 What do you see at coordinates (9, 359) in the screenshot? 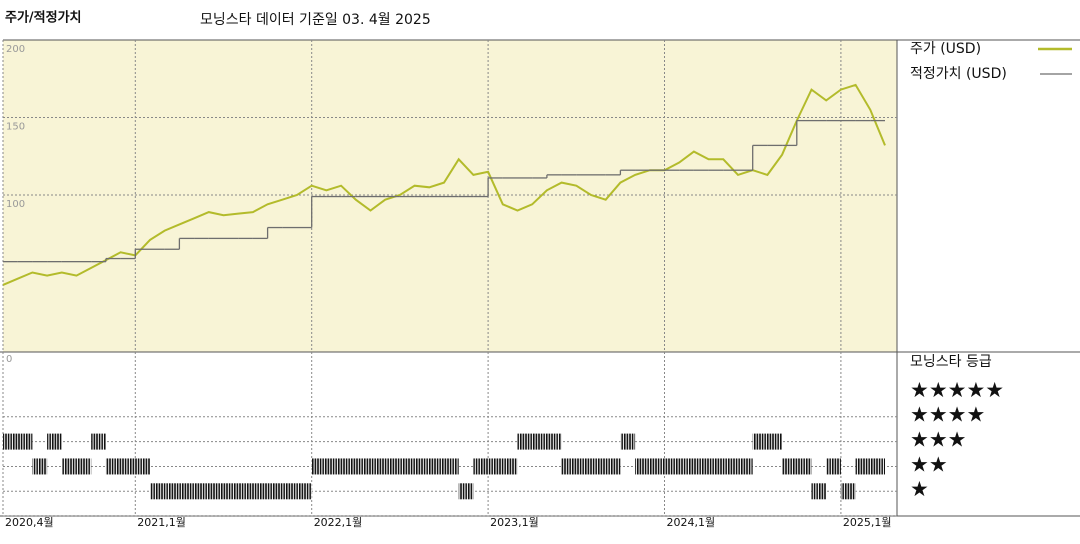
I see `y-tick-label: 0` at bounding box center [9, 359].